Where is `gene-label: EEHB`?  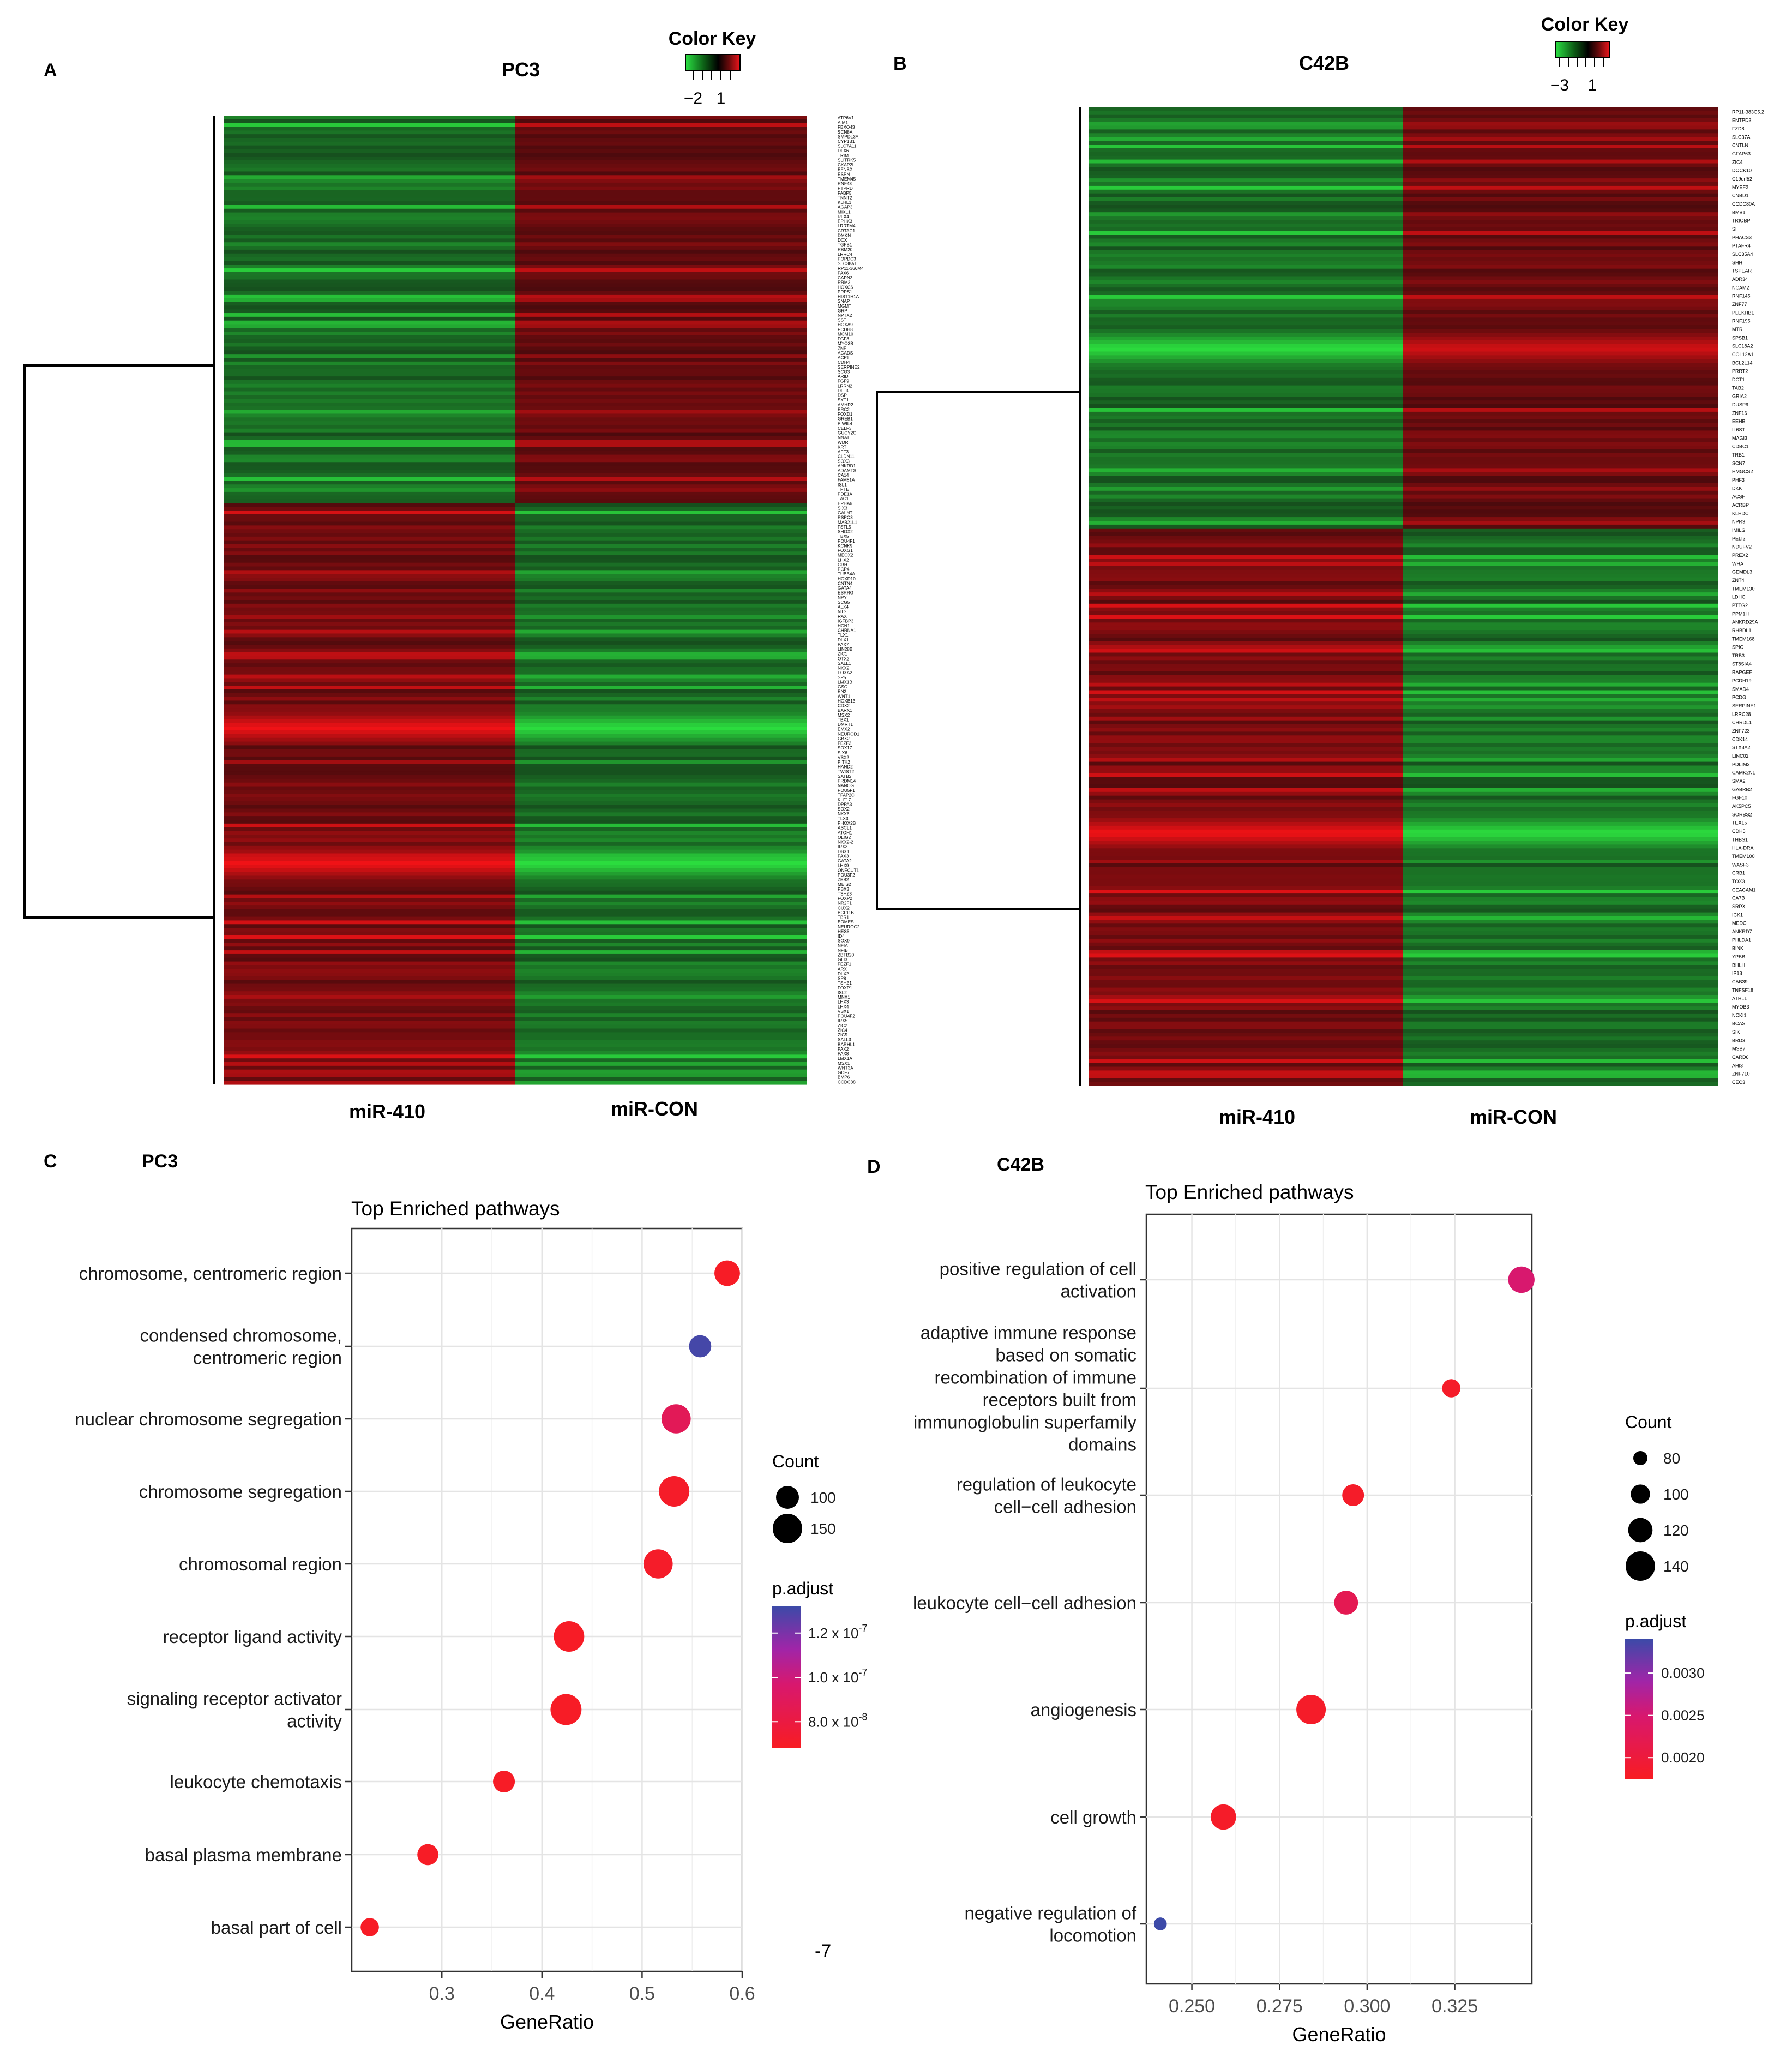 gene-label: EEHB is located at coordinates (1739, 421).